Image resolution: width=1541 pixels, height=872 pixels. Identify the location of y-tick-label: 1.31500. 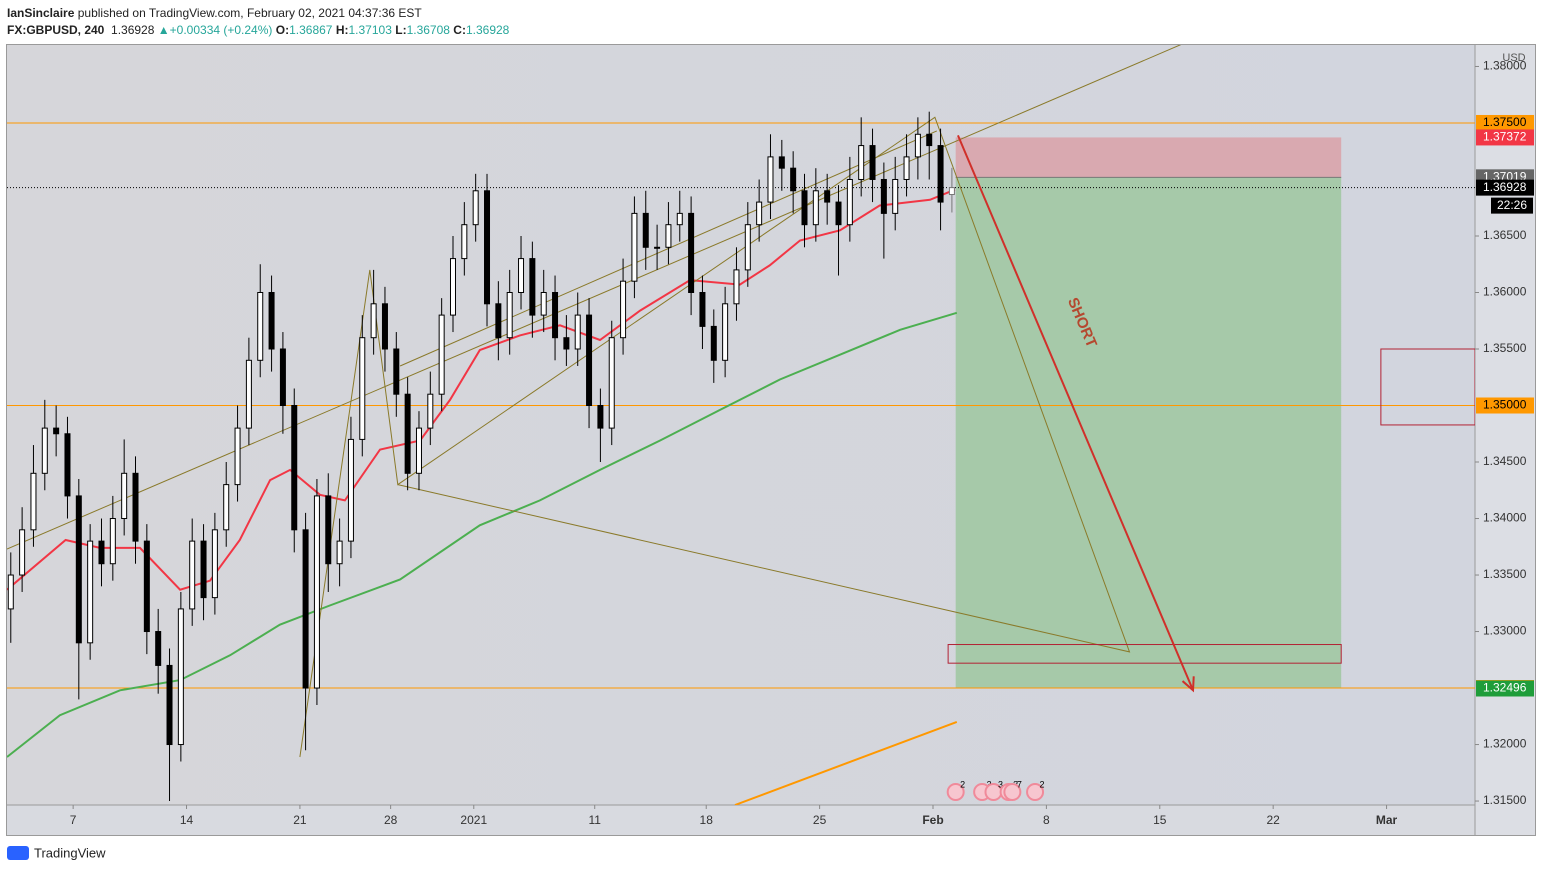
(1505, 800).